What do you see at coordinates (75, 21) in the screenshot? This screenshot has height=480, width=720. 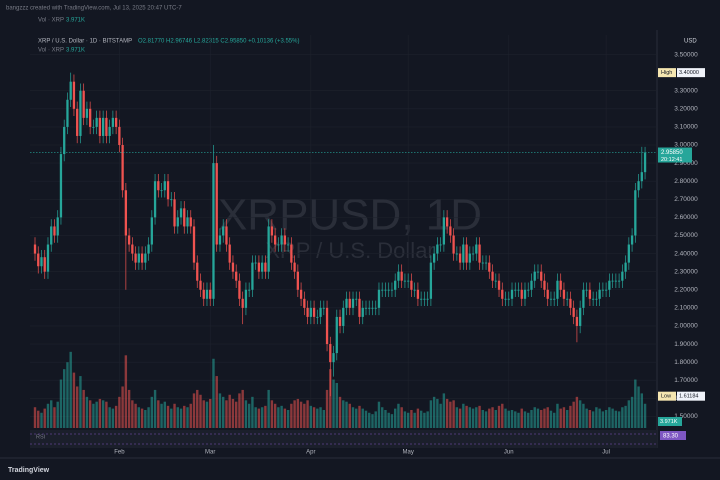 I see `vol-legend-top-value: 3.971K` at bounding box center [75, 21].